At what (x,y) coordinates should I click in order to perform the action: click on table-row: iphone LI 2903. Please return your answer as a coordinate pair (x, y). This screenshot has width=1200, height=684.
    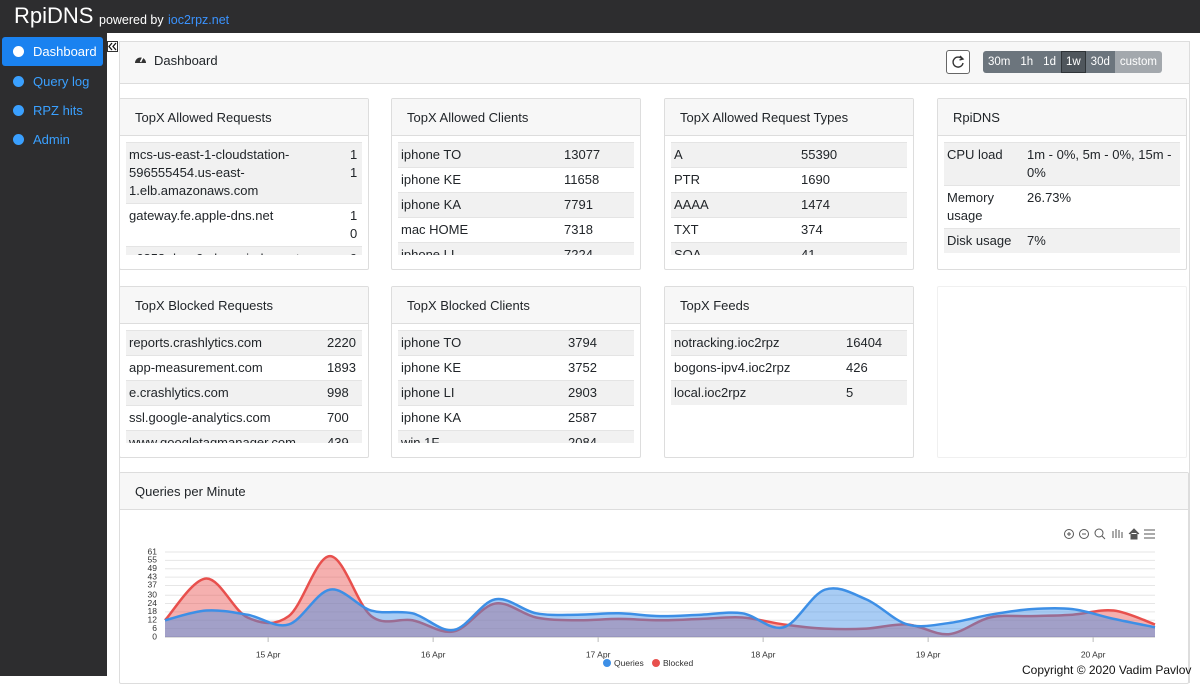
    Looking at the image, I should click on (516, 393).